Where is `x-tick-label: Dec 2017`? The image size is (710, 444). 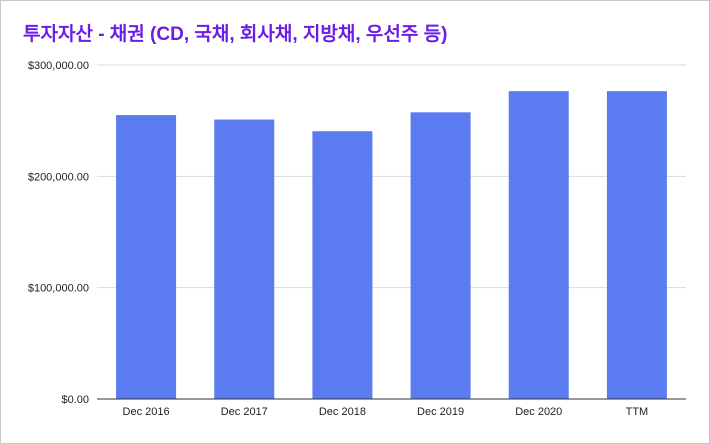 x-tick-label: Dec 2017 is located at coordinates (244, 412).